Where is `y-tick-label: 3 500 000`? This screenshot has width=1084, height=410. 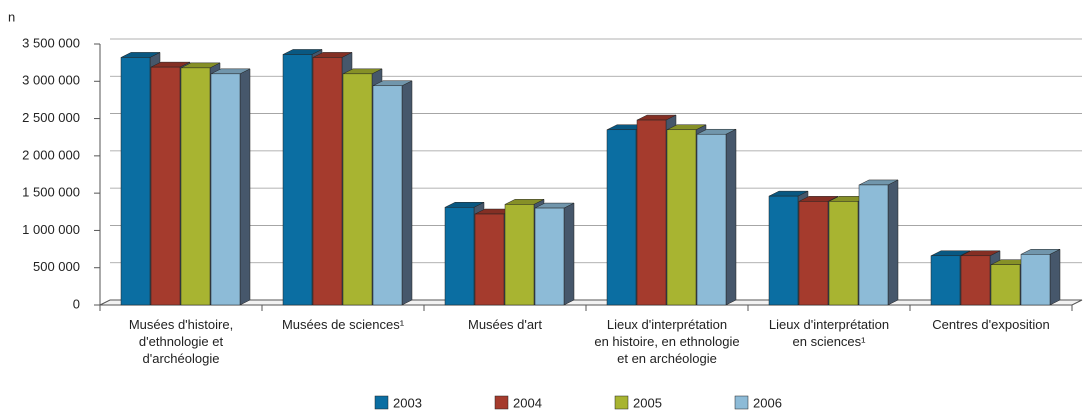 y-tick-label: 3 500 000 is located at coordinates (51, 42).